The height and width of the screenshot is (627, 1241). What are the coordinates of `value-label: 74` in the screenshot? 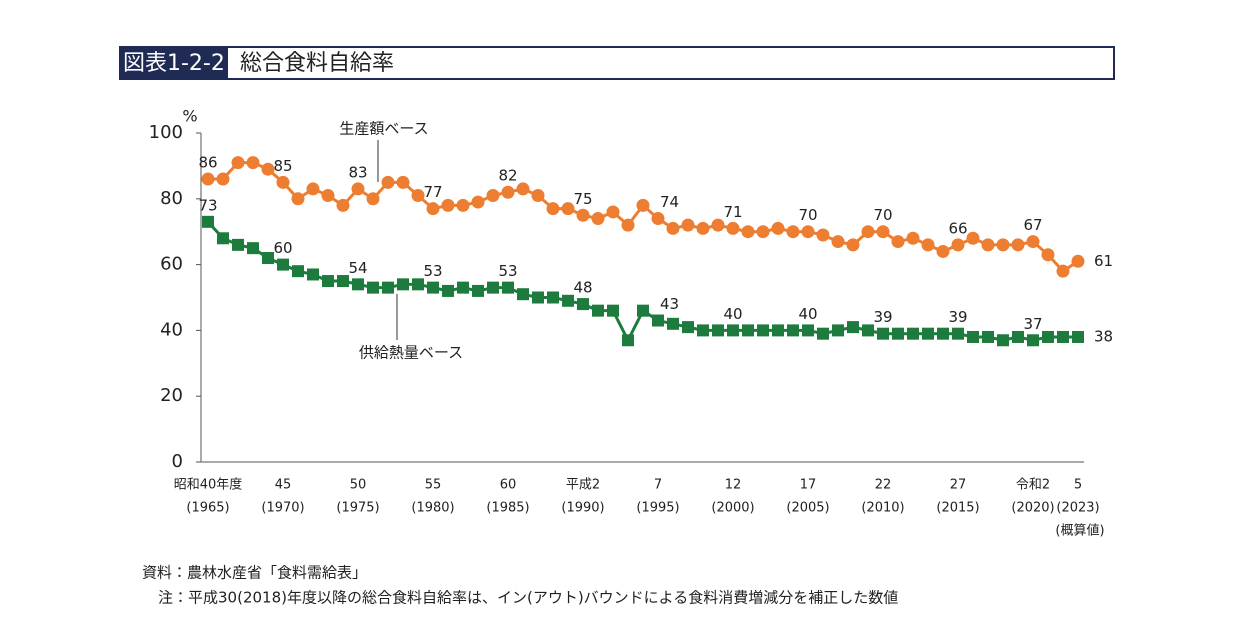 It's located at (669, 202).